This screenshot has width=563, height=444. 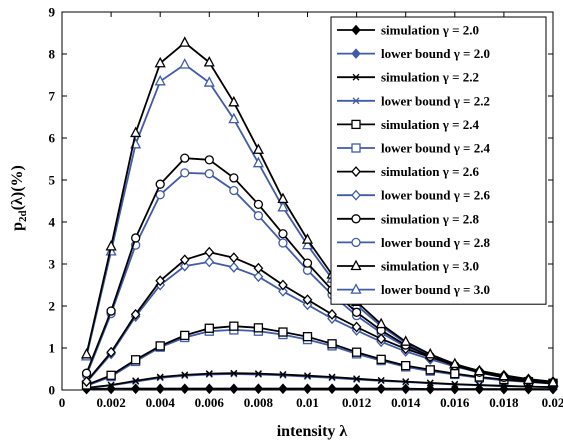 What do you see at coordinates (430, 30) in the screenshot?
I see `legend-label: simulation γ = 2.0` at bounding box center [430, 30].